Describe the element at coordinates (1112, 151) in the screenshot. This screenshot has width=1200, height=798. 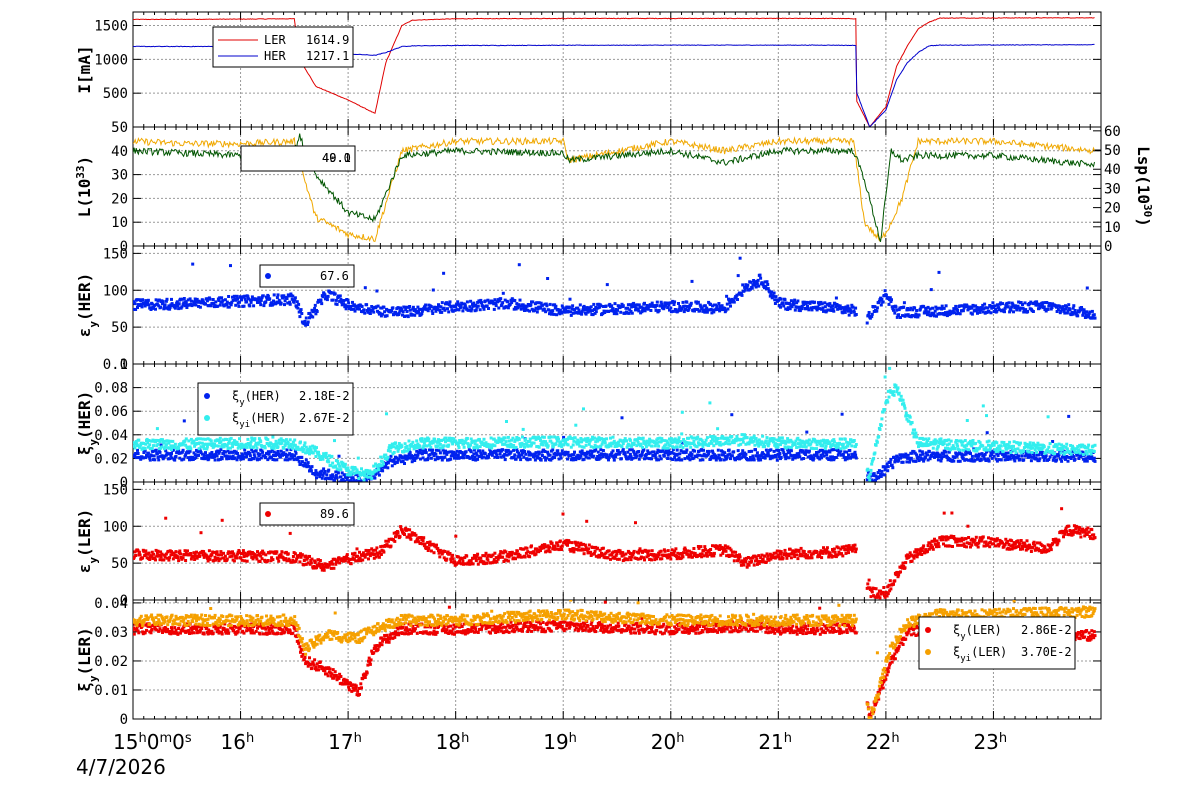
I see `y2-tick-label: 50` at that location.